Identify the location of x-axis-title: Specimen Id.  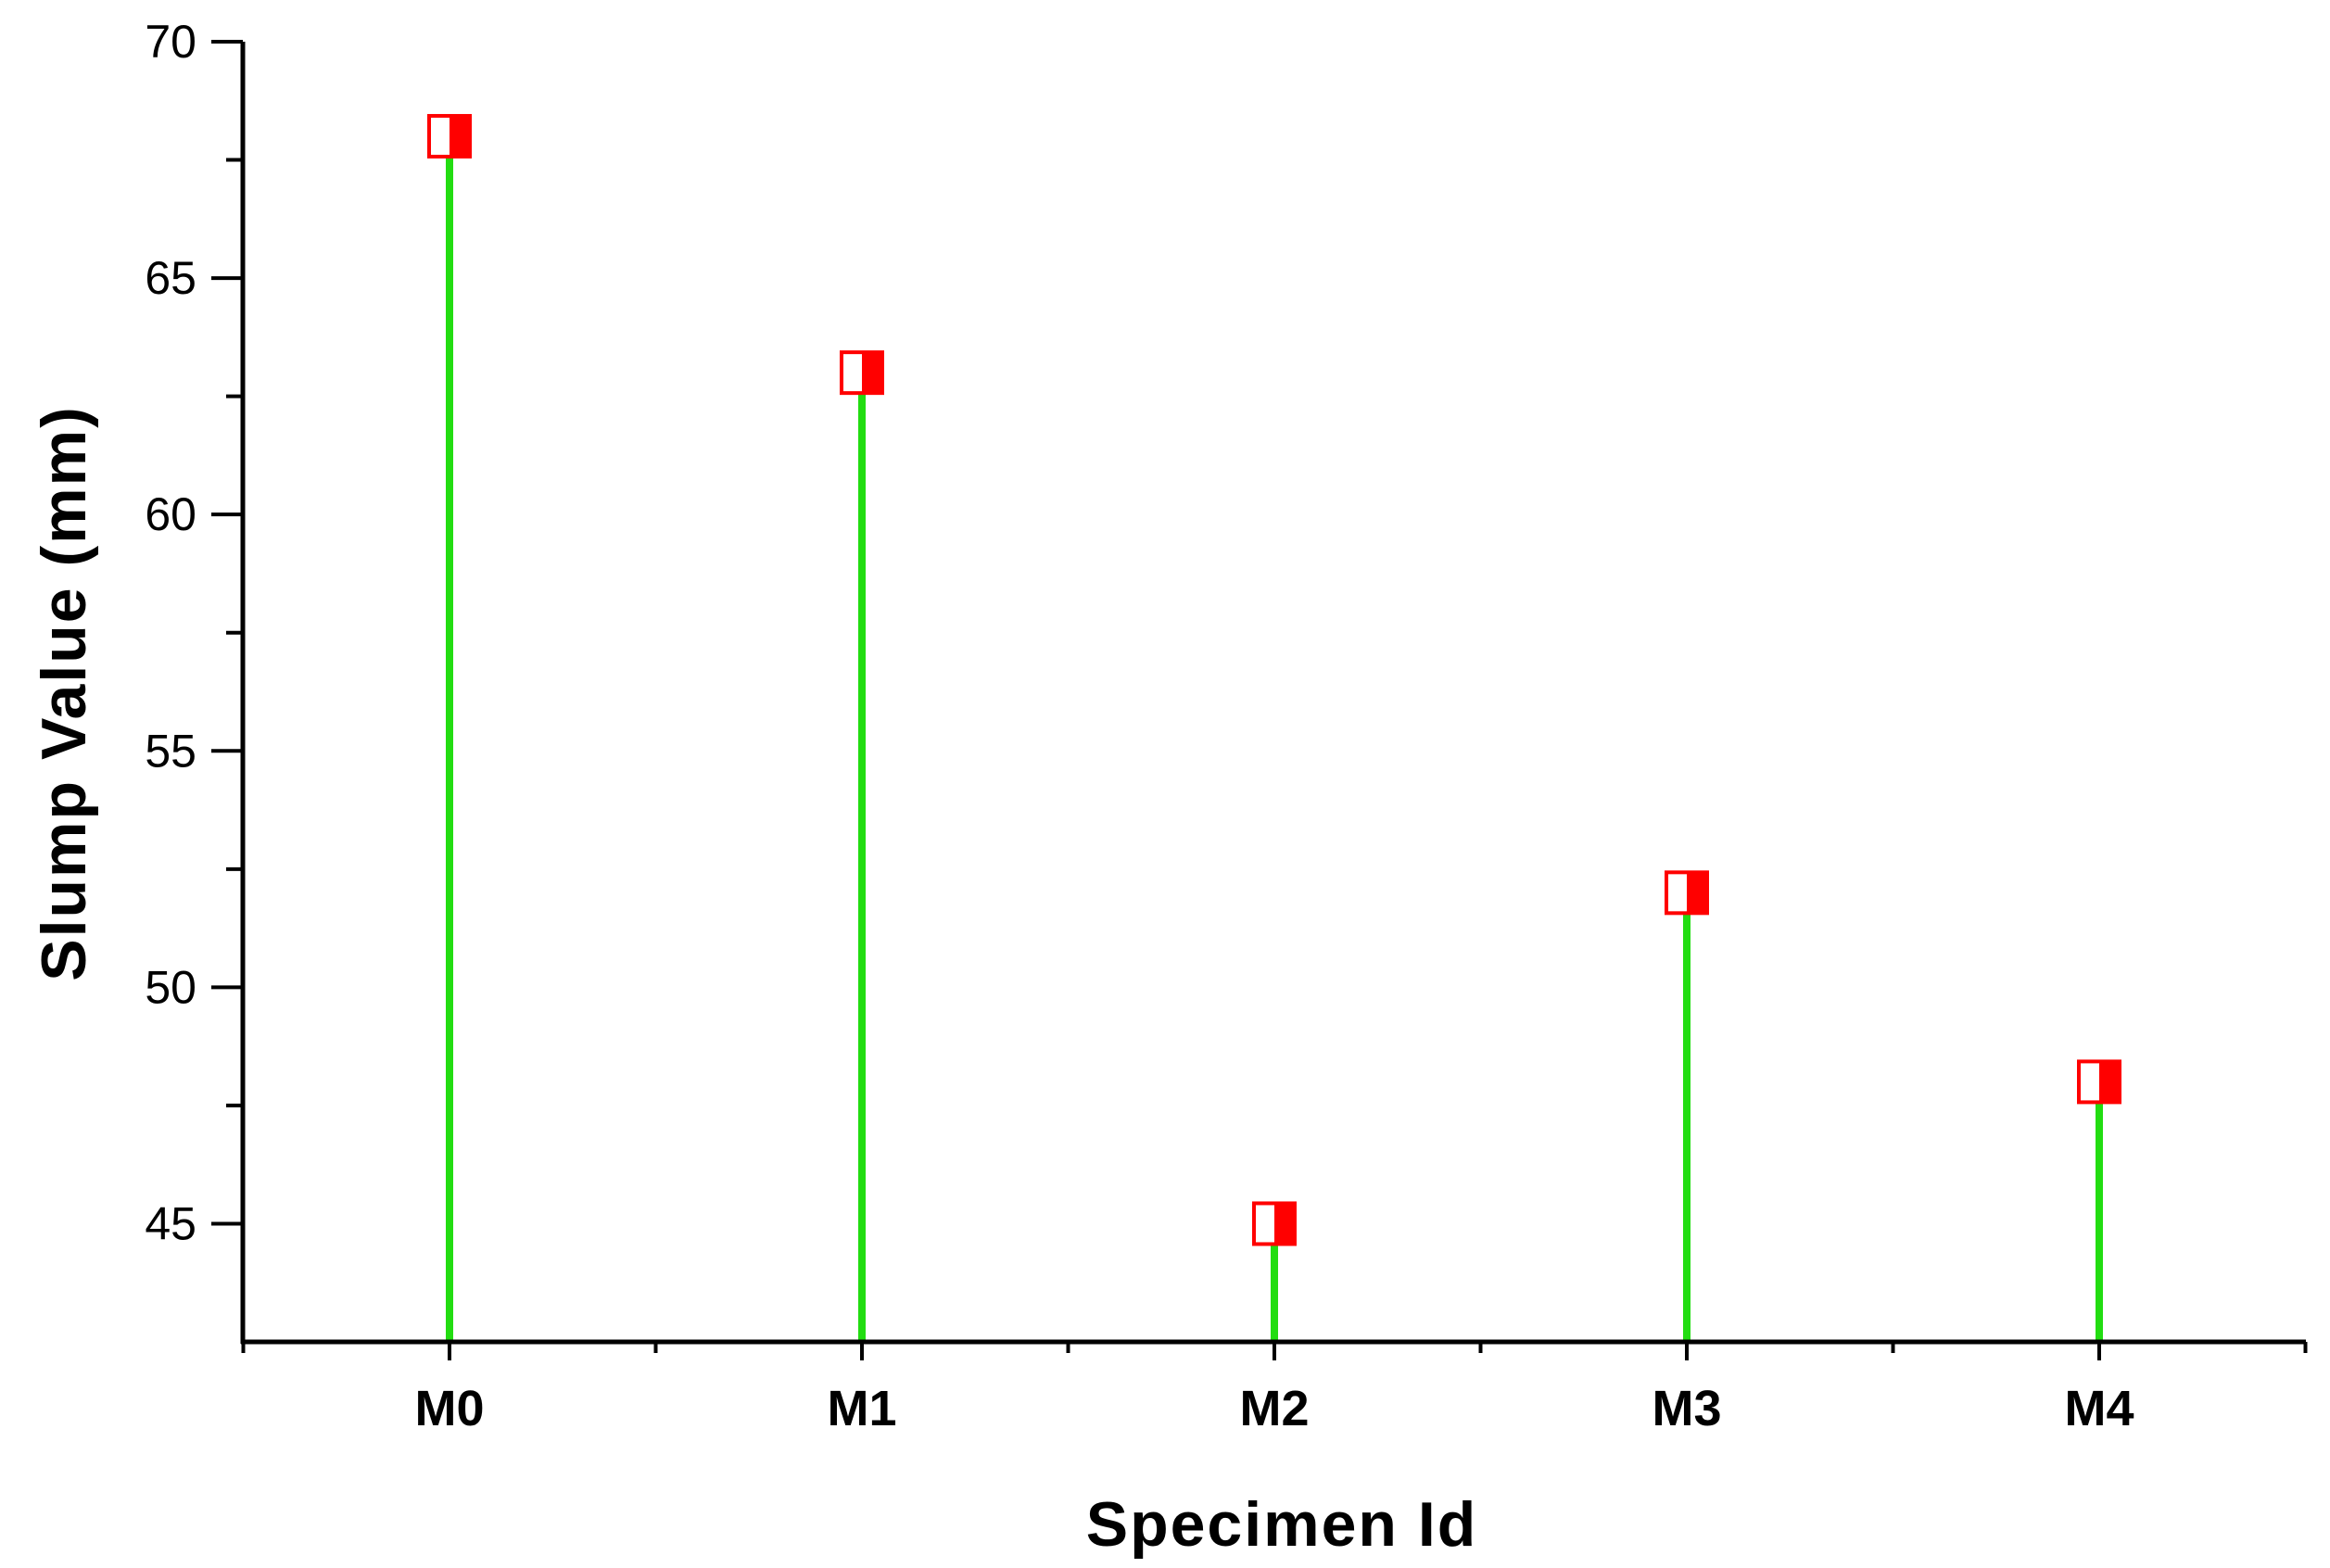
(1282, 1524).